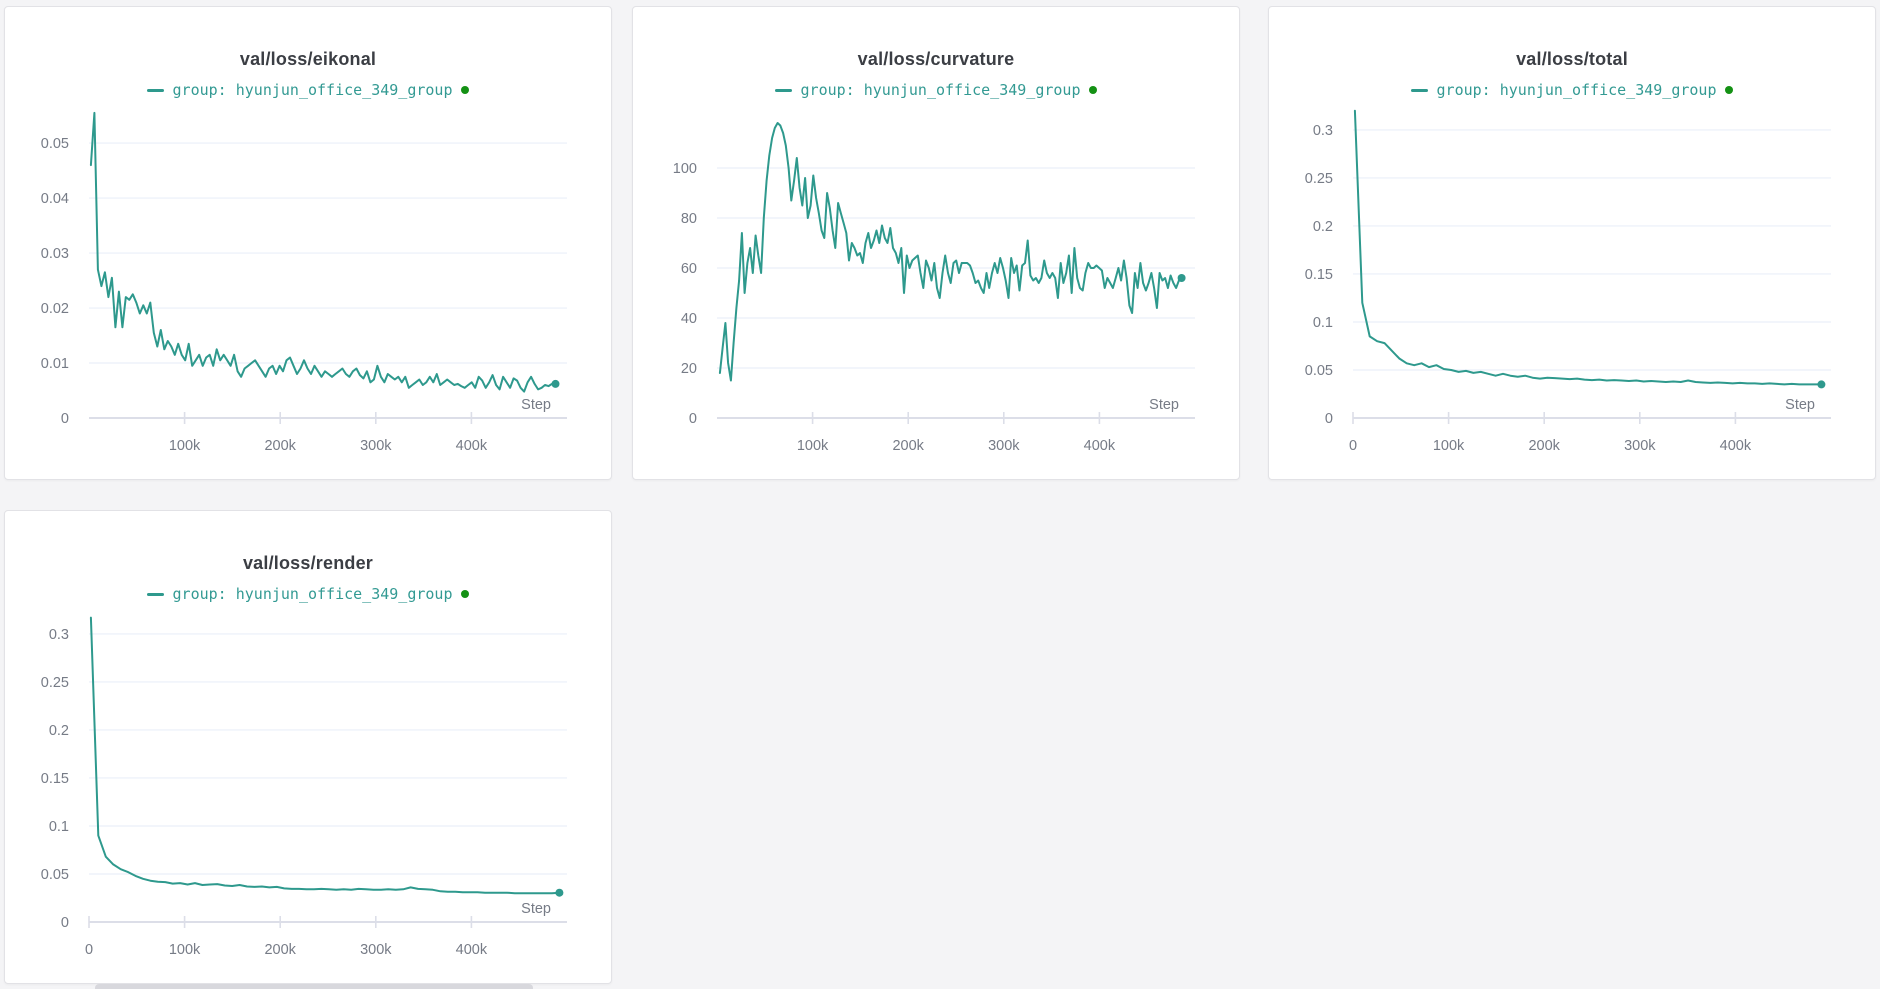 The image size is (1880, 989). What do you see at coordinates (55, 309) in the screenshot?
I see `y-tick-label: 0.02` at bounding box center [55, 309].